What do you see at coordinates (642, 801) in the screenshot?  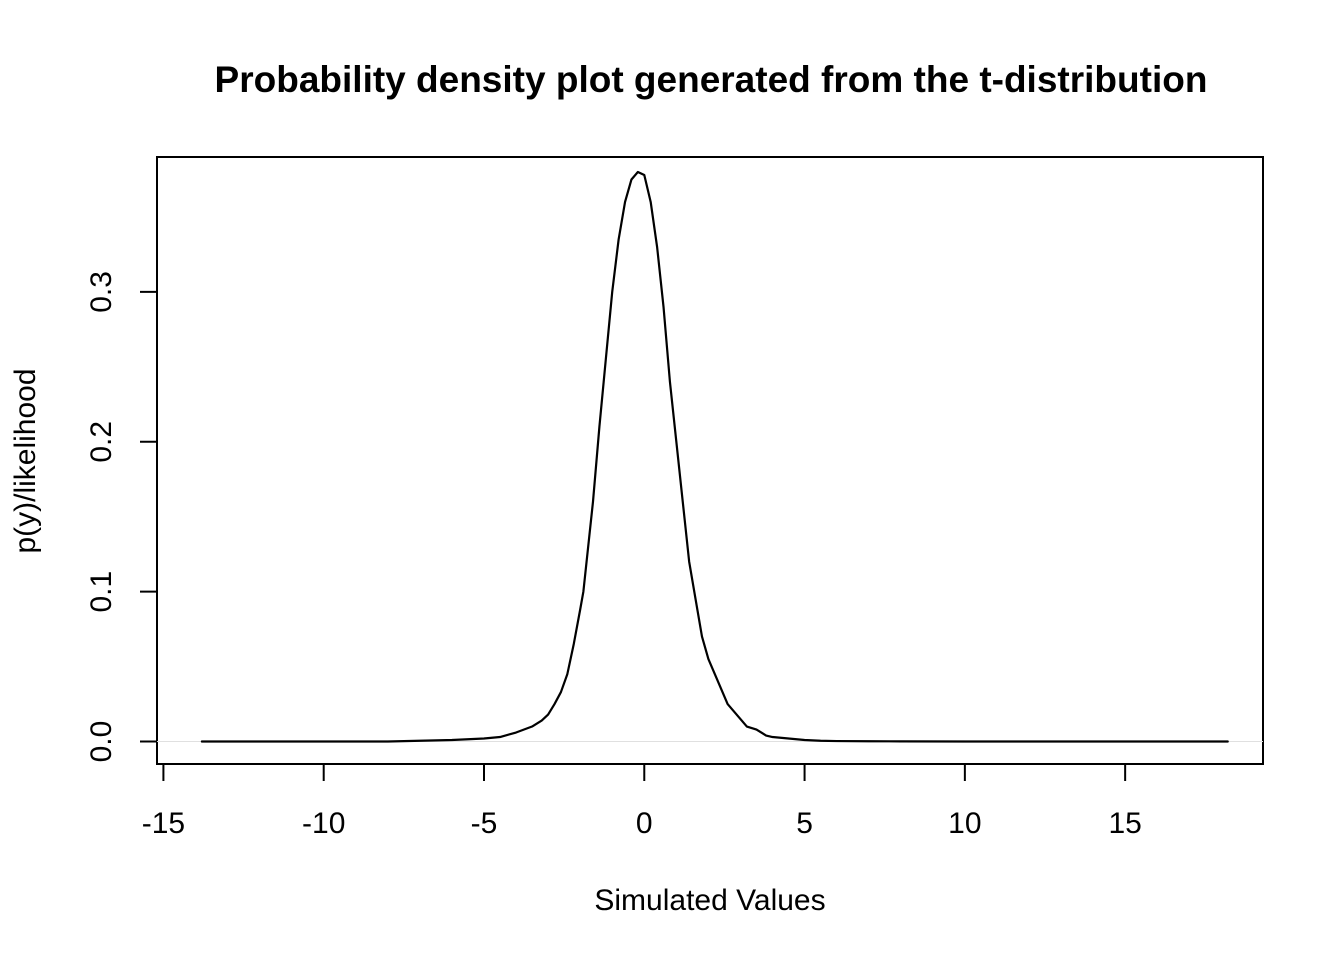 I see `x-axis: -15 -10 -5 0 5 10 15` at bounding box center [642, 801].